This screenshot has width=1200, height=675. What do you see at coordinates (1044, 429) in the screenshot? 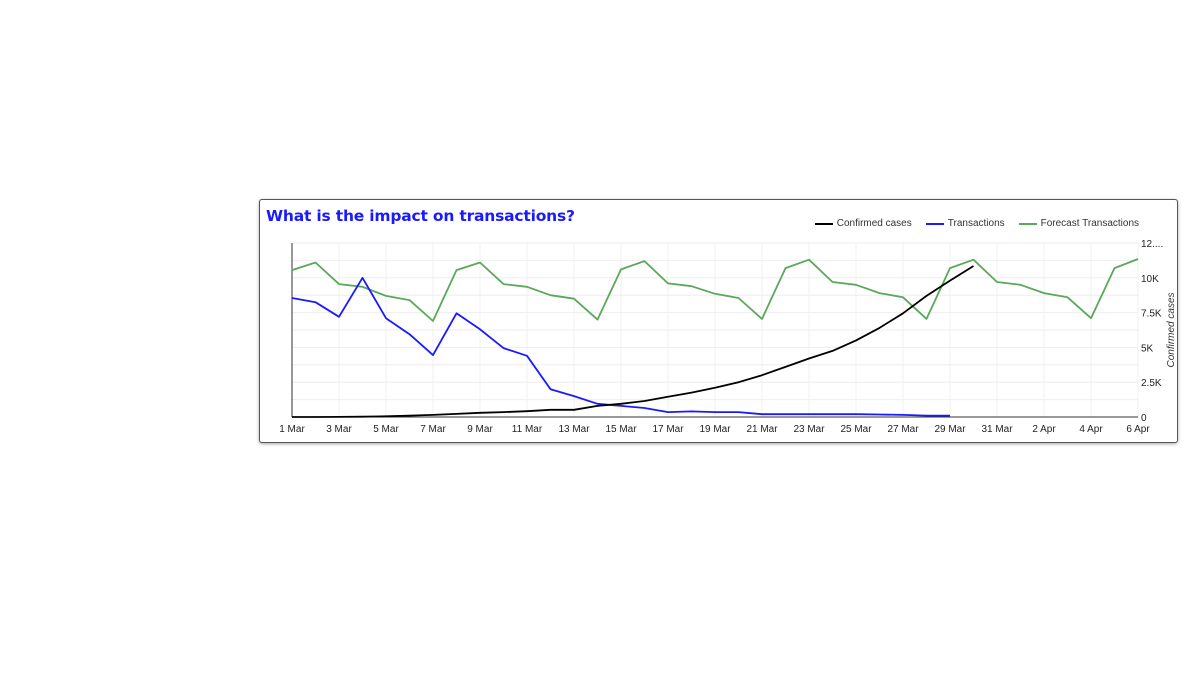
I see `x-tick-label: 2 Apr` at bounding box center [1044, 429].